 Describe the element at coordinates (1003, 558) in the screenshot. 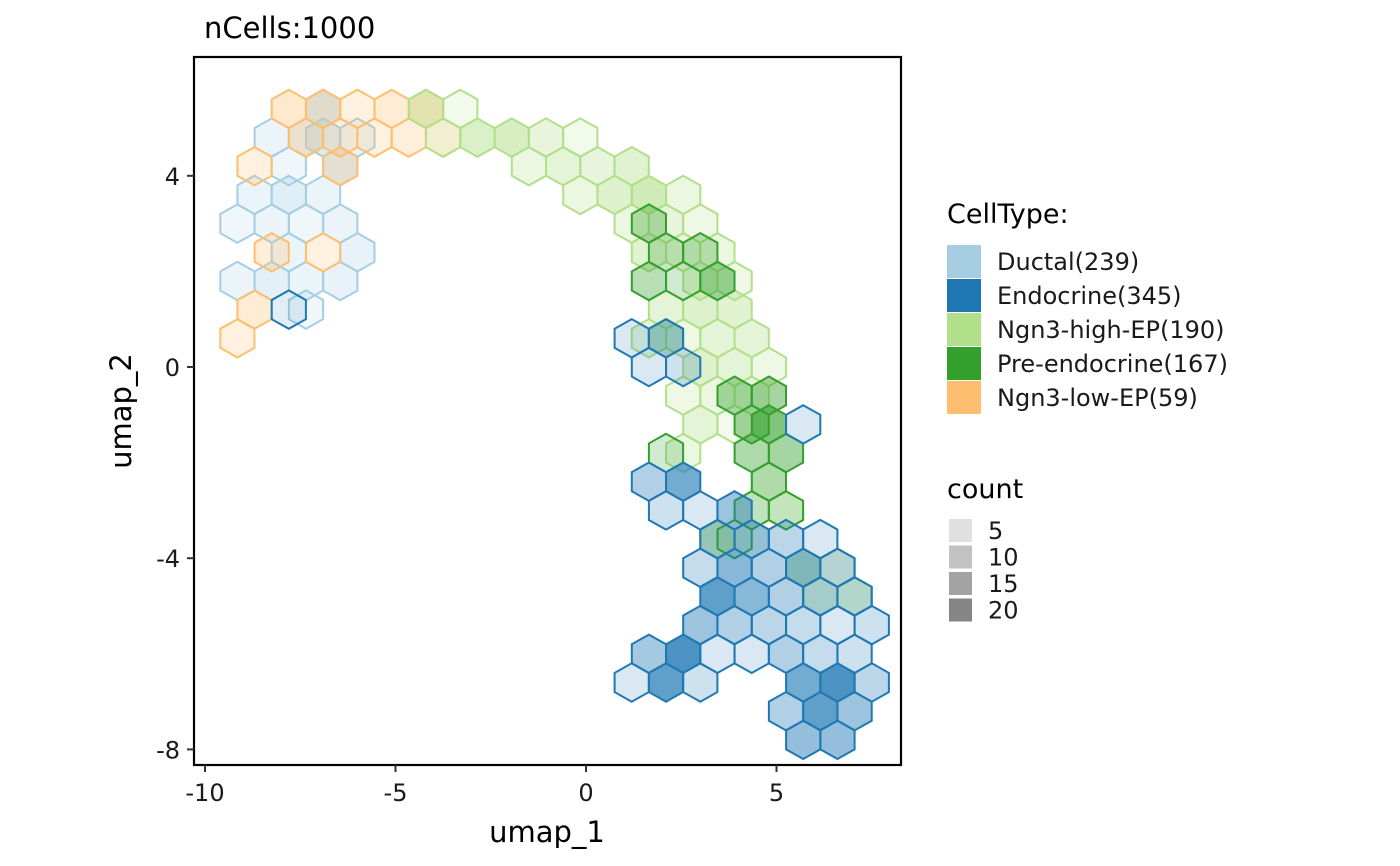

I see `count-legend-label: 10` at that location.